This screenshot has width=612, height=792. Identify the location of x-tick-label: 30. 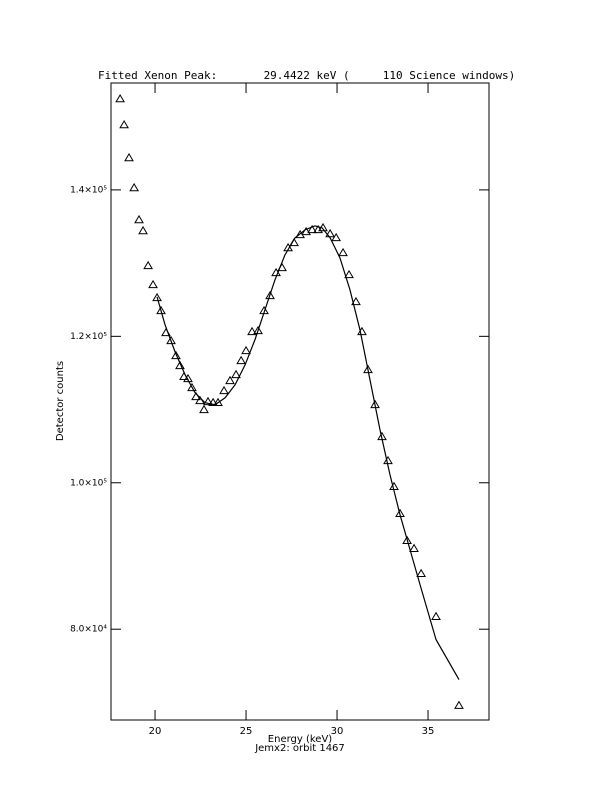
(337, 731).